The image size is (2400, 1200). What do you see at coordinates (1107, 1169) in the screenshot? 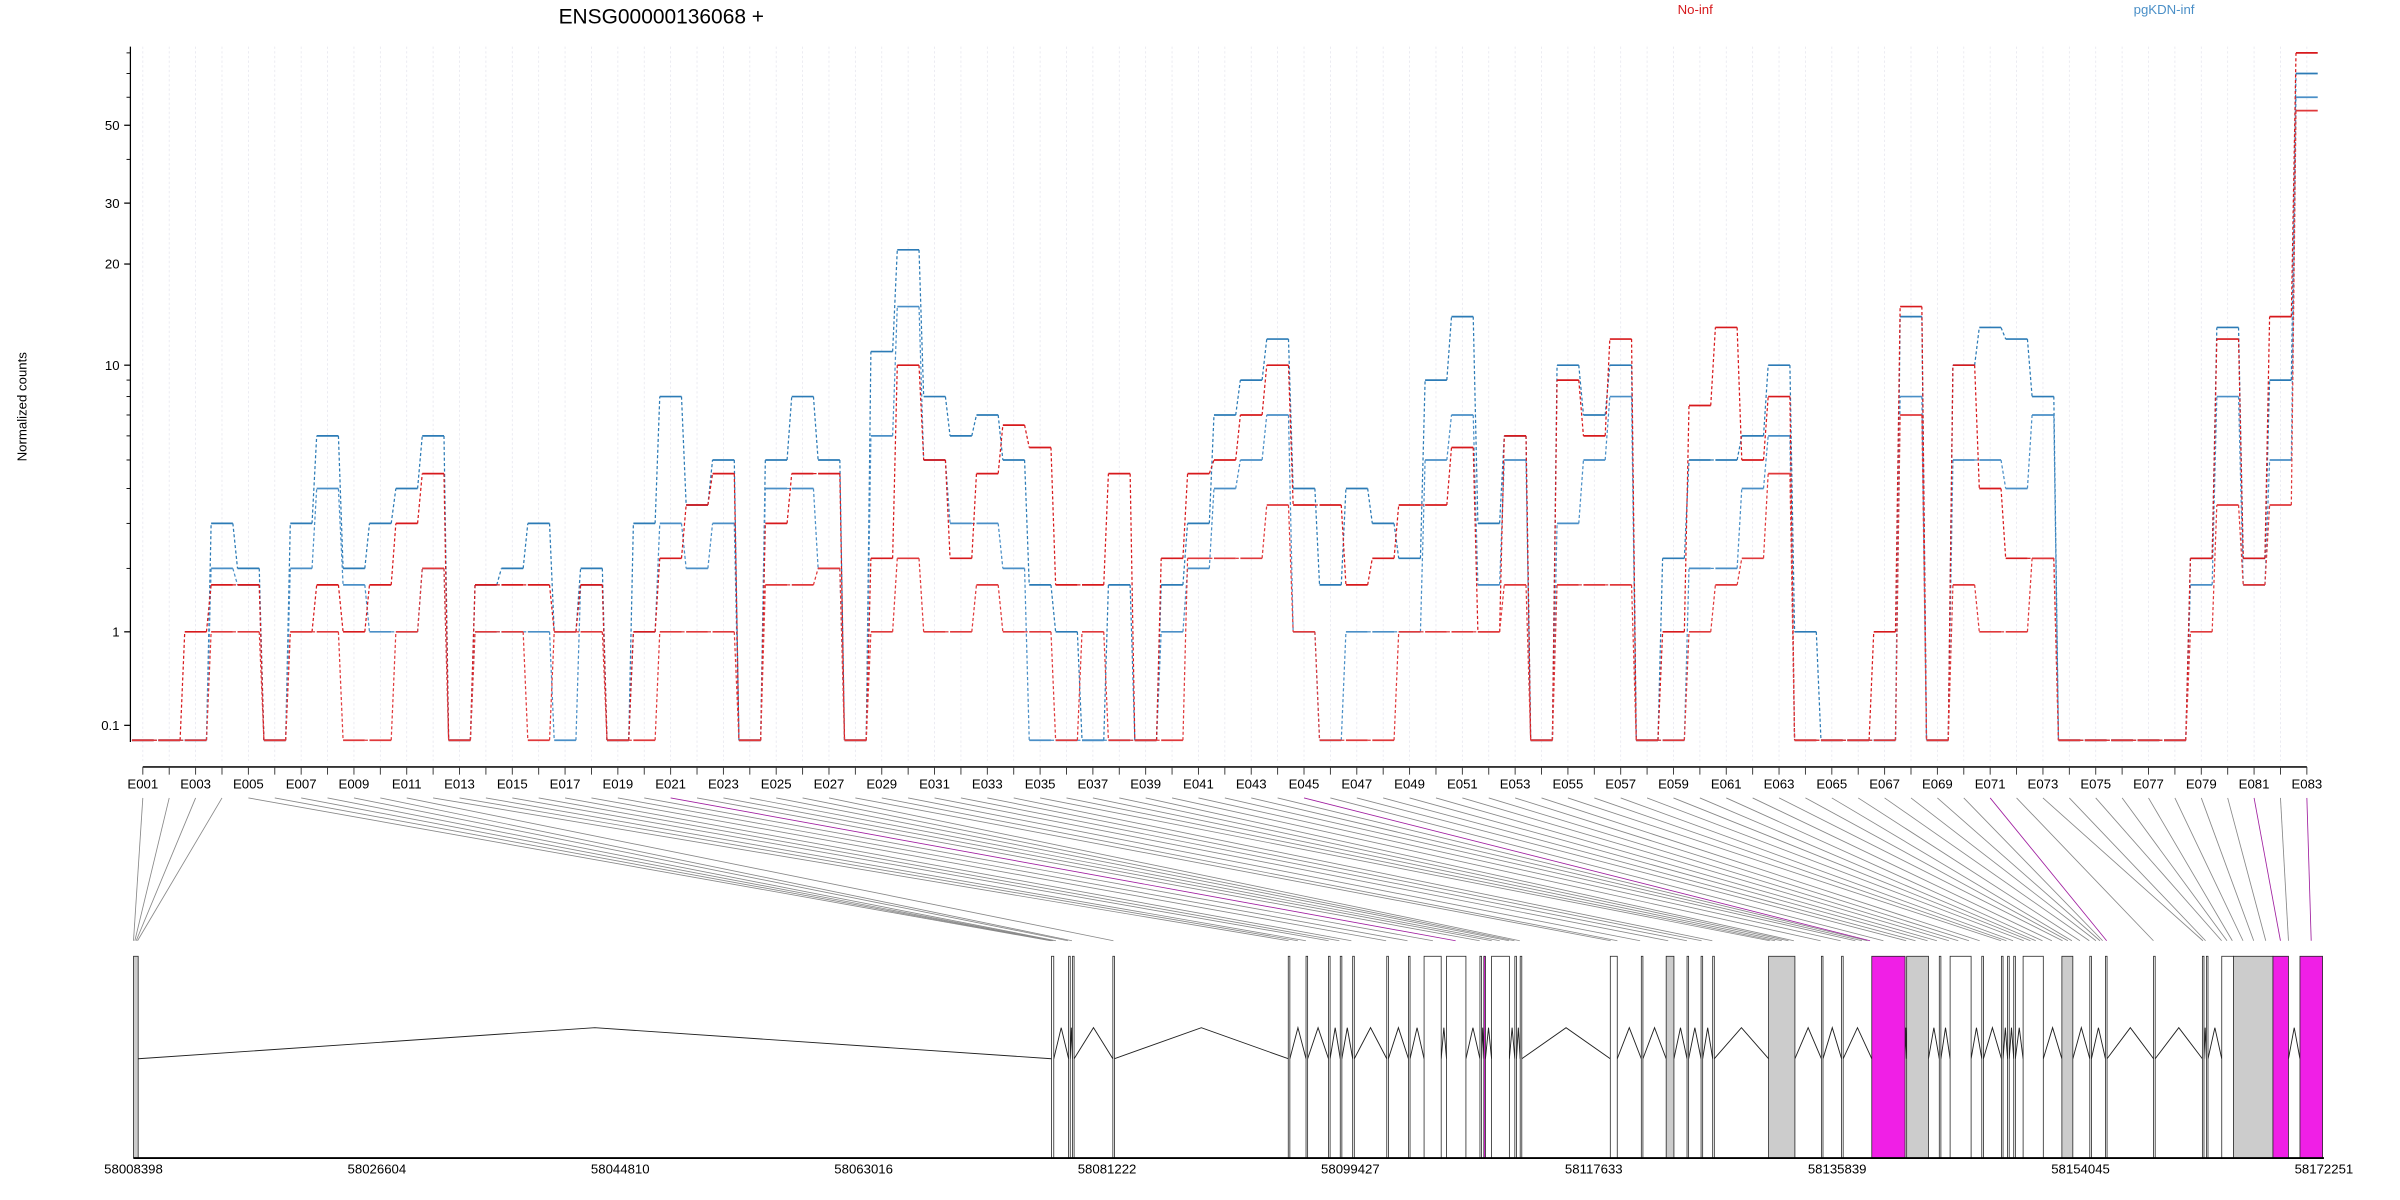
I see `genomic-tick-label: 58081222` at bounding box center [1107, 1169].